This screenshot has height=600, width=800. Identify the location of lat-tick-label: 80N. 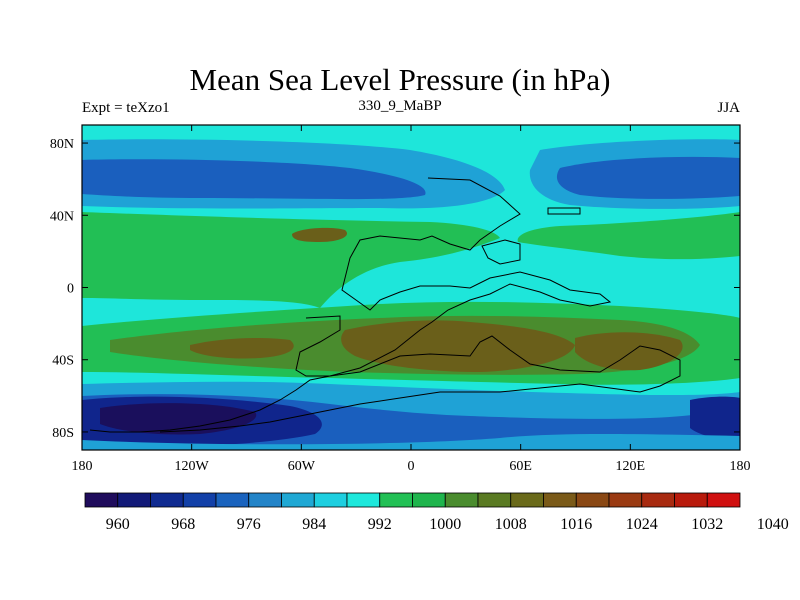
(62, 144).